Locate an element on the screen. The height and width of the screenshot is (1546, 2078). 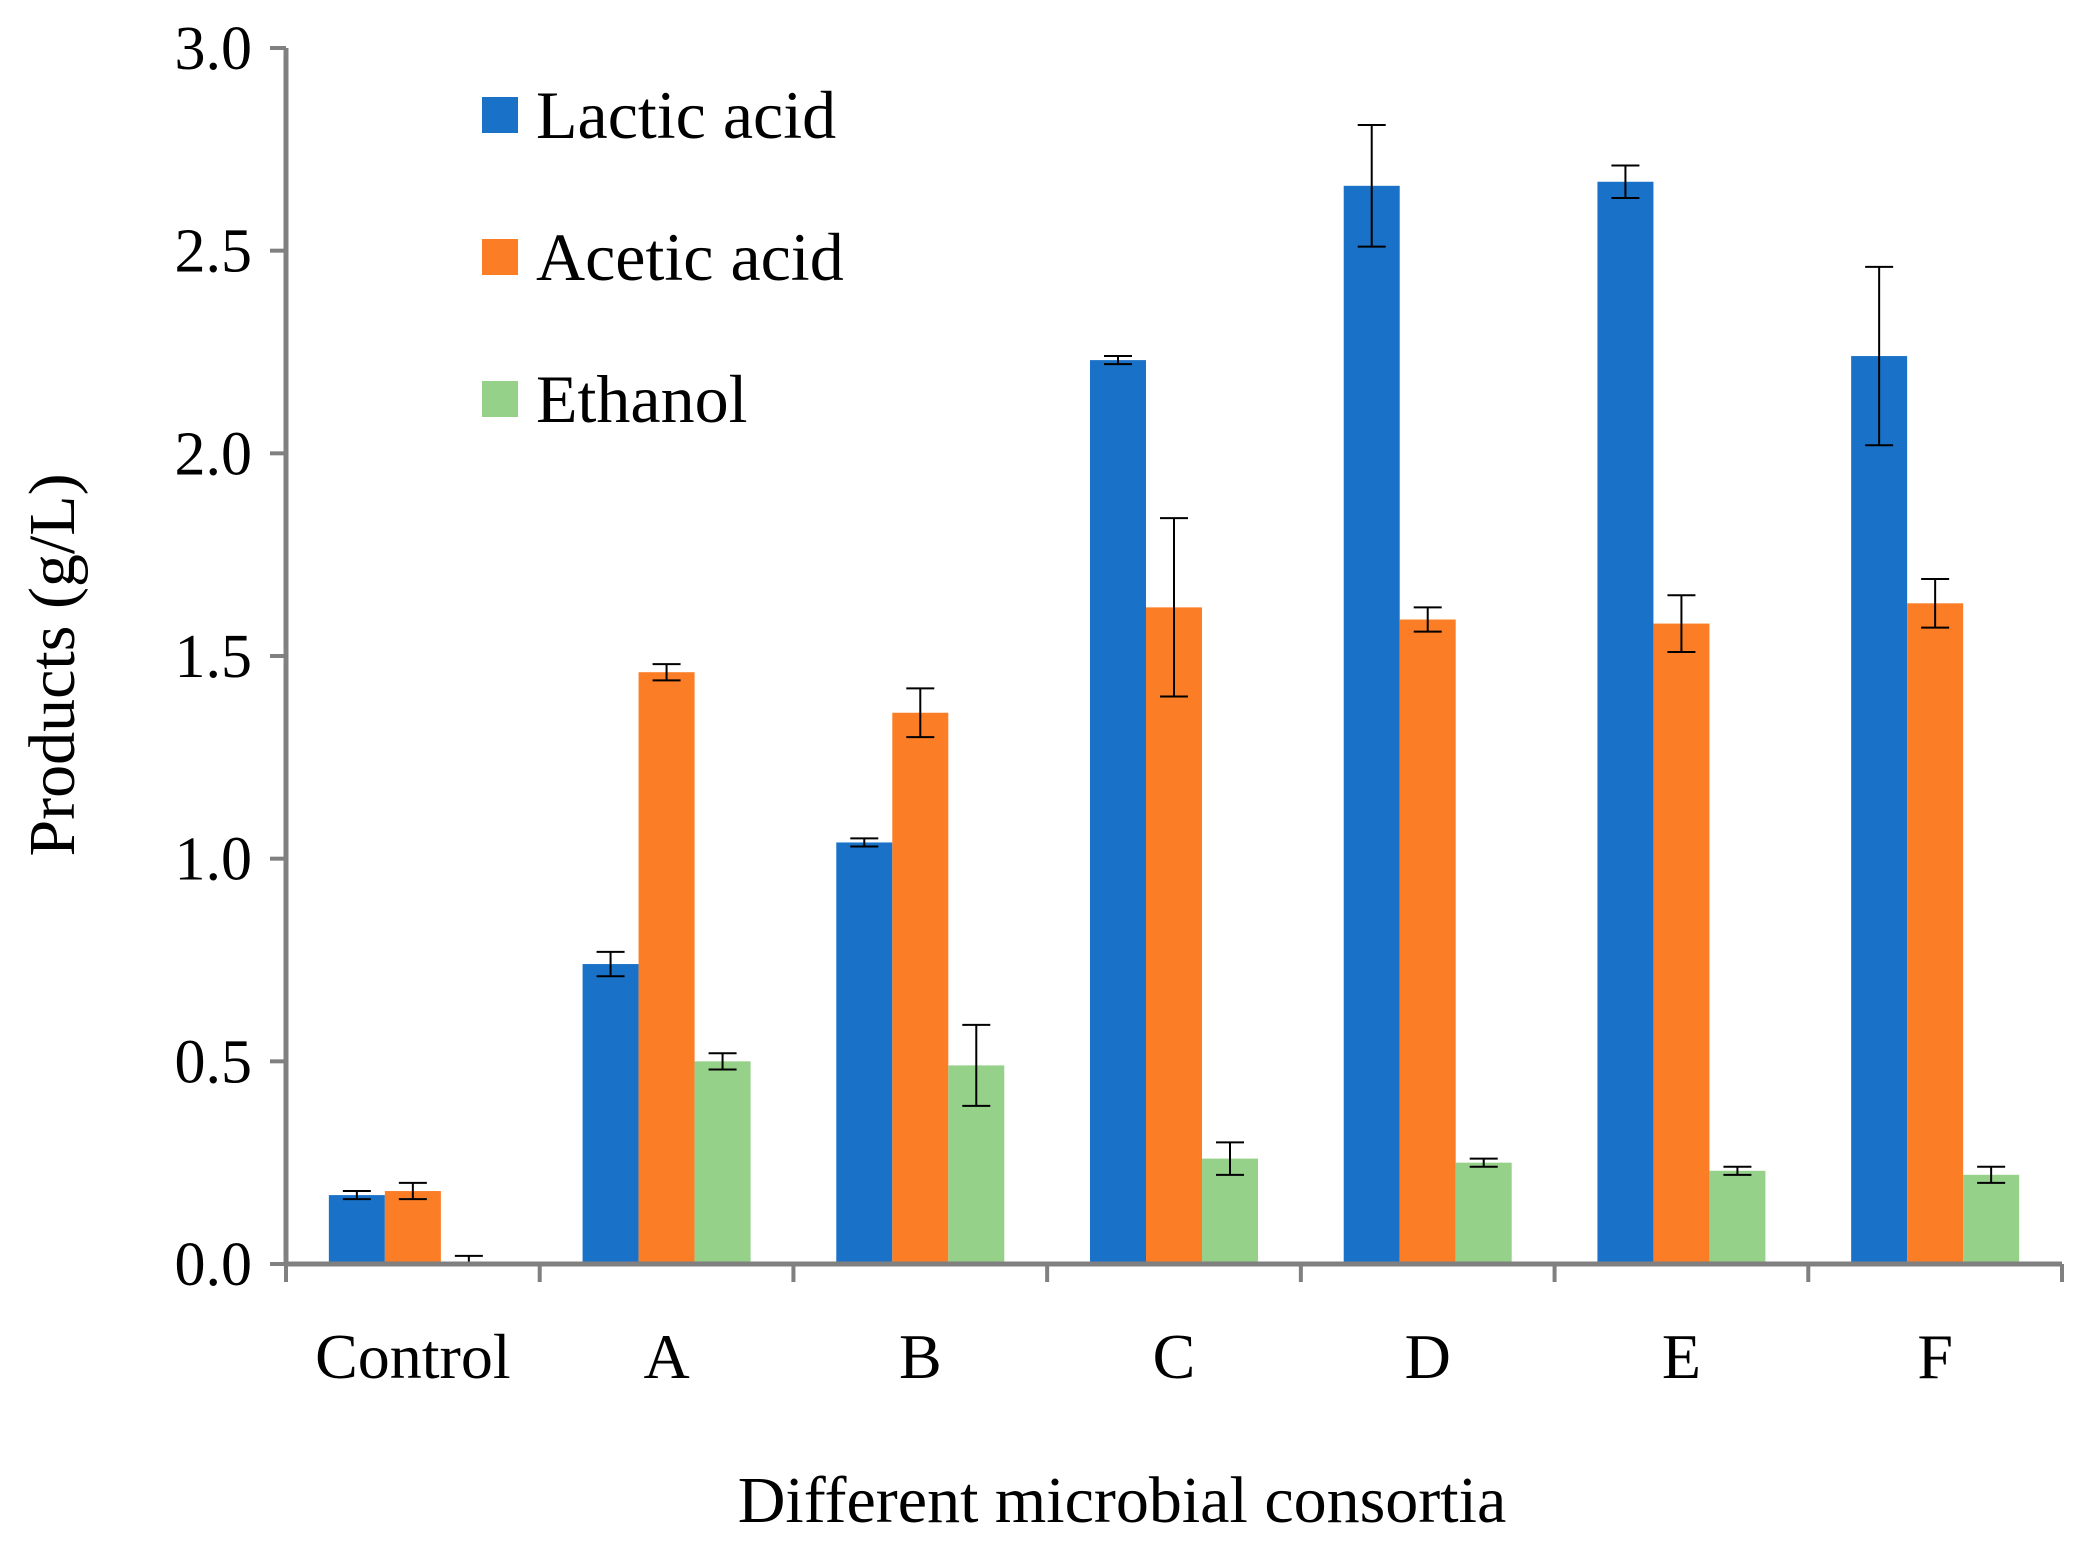
x-axis: Control A B C D E F is located at coordinates (1174, 1326).